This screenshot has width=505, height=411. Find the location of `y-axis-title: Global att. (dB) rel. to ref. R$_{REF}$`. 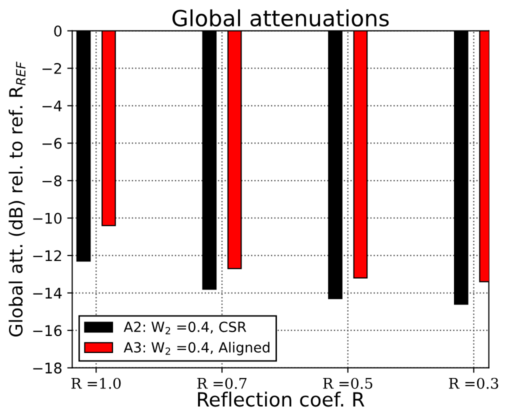

y-axis-title: Global att. (dB) rel. to ref. R$_{REF}$ is located at coordinates (17, 199).